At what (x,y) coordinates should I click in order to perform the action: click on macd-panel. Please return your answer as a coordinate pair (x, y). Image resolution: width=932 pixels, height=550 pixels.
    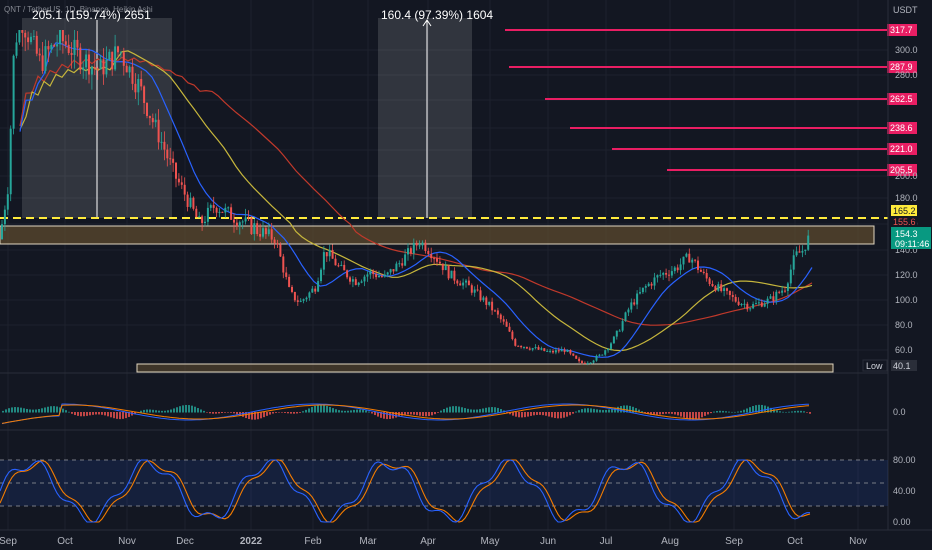
    Looking at the image, I should click on (406, 414).